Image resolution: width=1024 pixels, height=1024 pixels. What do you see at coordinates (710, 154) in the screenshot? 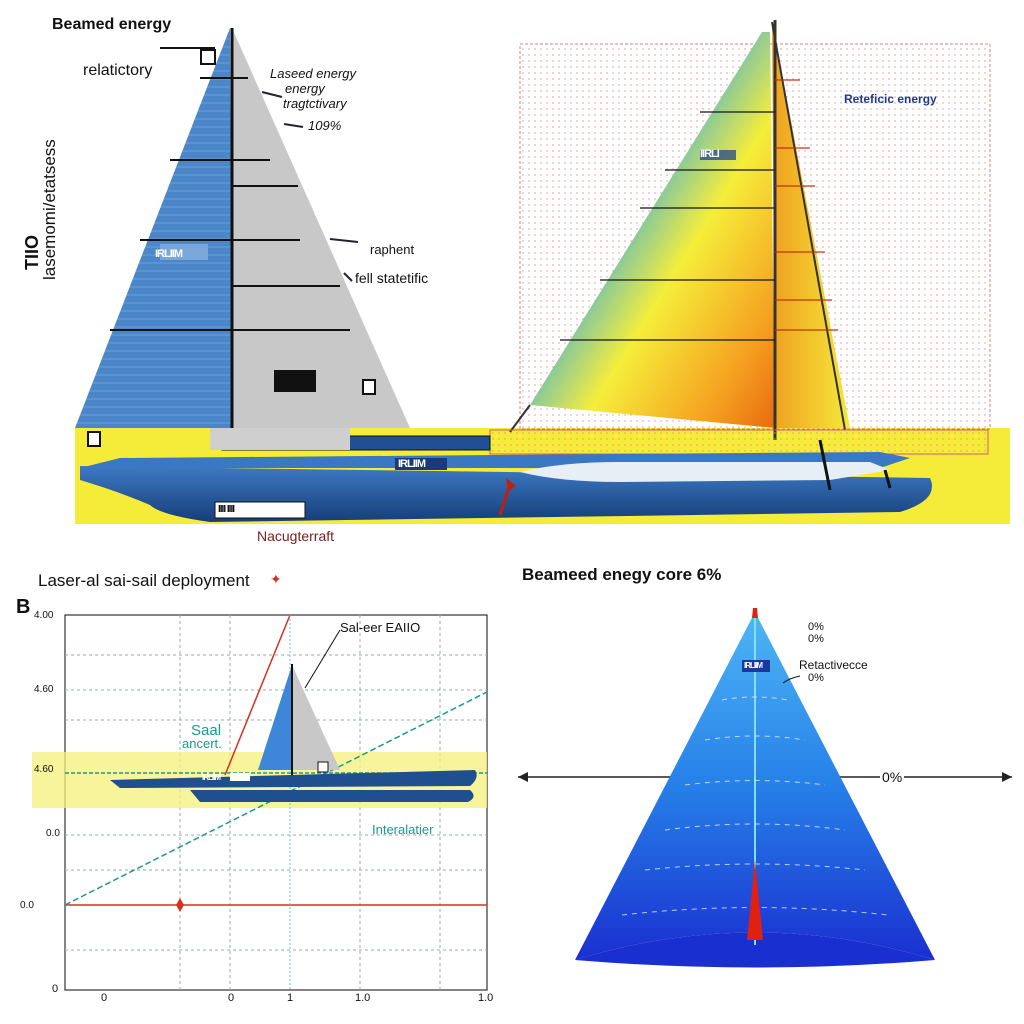
I see `sail-tag-right: IIRLI` at bounding box center [710, 154].